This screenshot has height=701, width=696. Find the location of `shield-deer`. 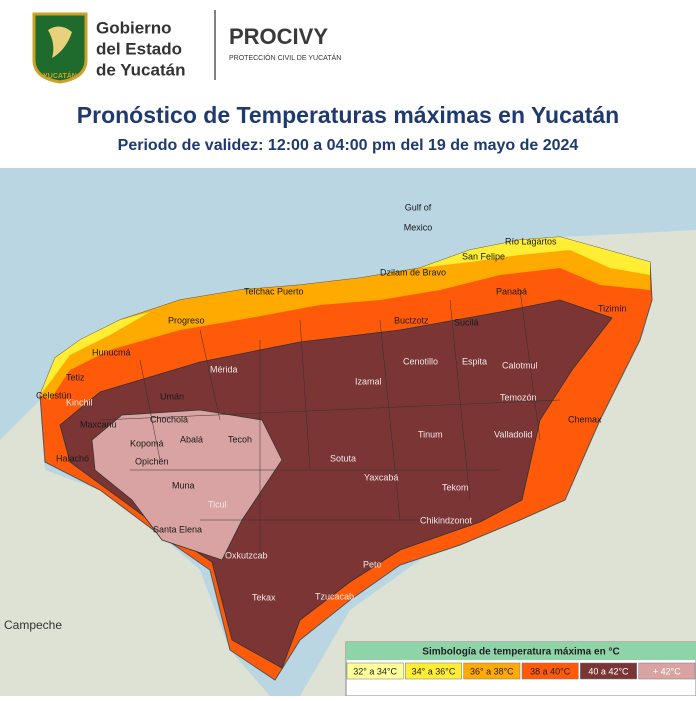

shield-deer is located at coordinates (60, 42).